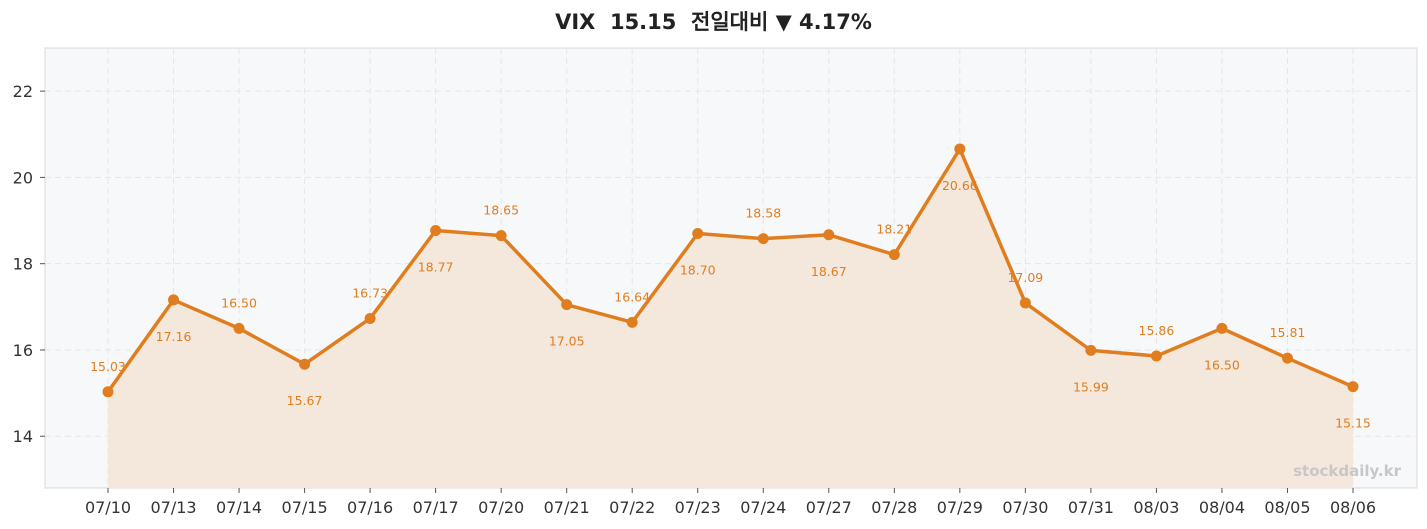  What do you see at coordinates (894, 229) in the screenshot?
I see `data-label: 18.21` at bounding box center [894, 229].